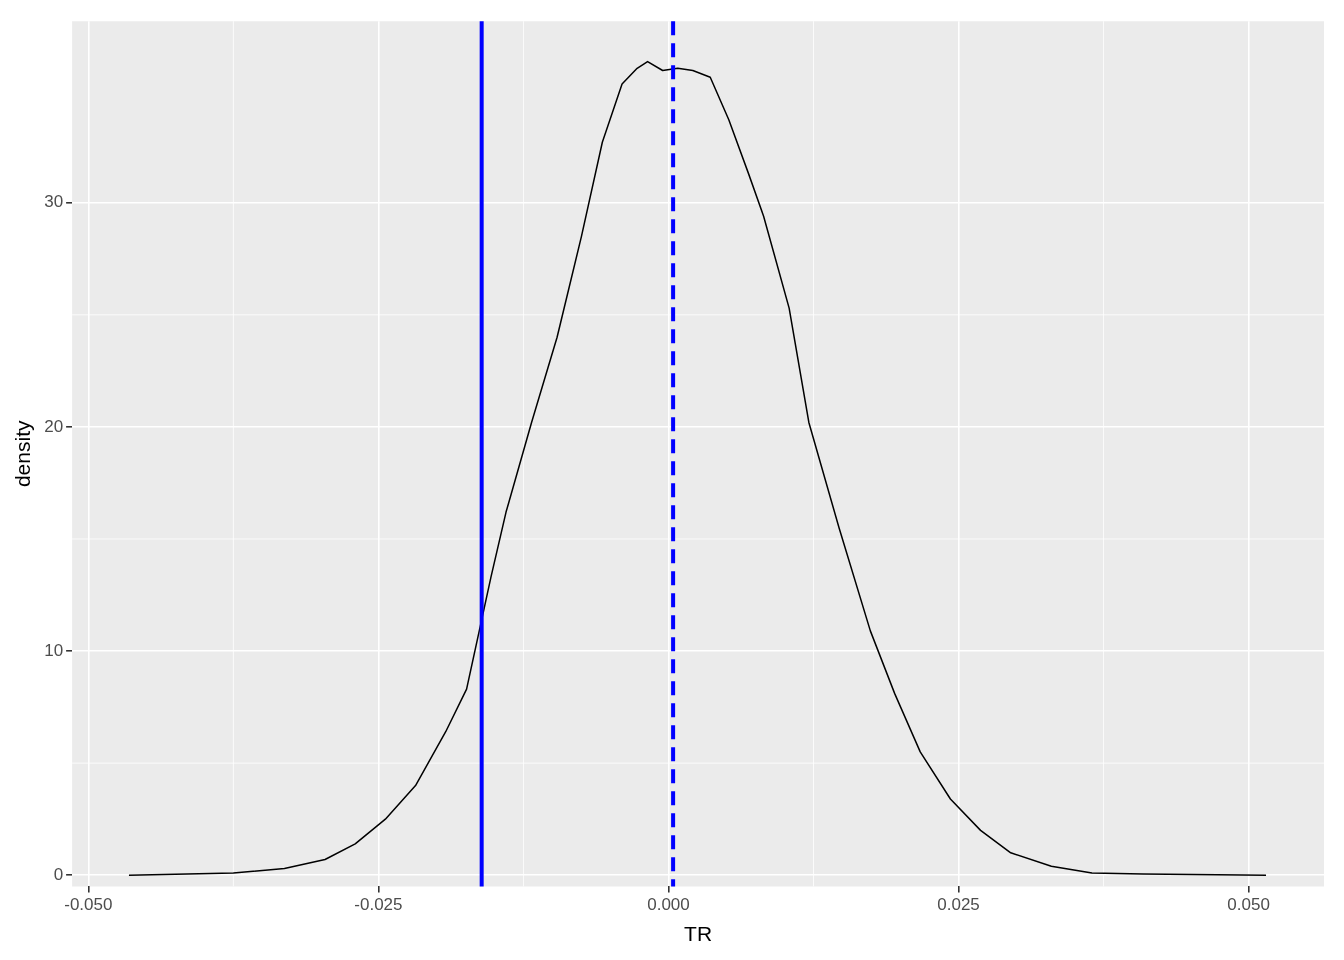 The image size is (1344, 960). Describe the element at coordinates (54, 650) in the screenshot. I see `y-tick-label: 10` at that location.